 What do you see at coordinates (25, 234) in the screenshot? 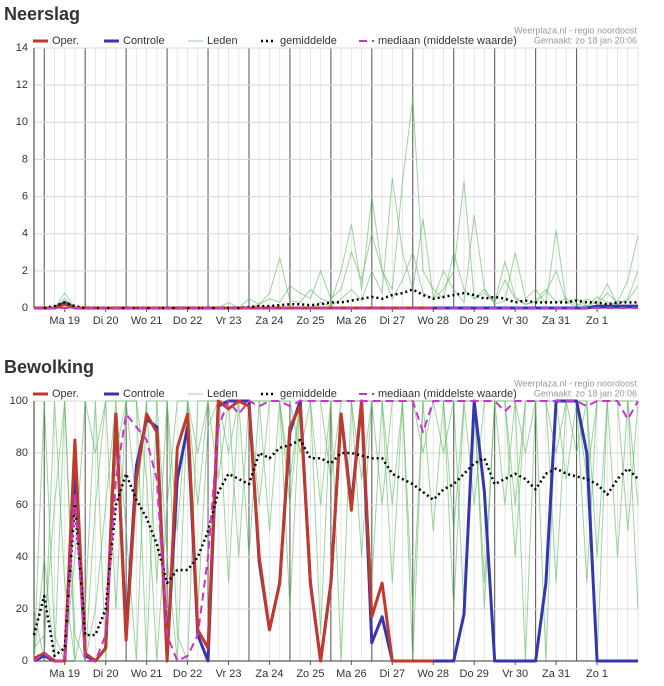
I see `y-tick-label: 4` at bounding box center [25, 234].